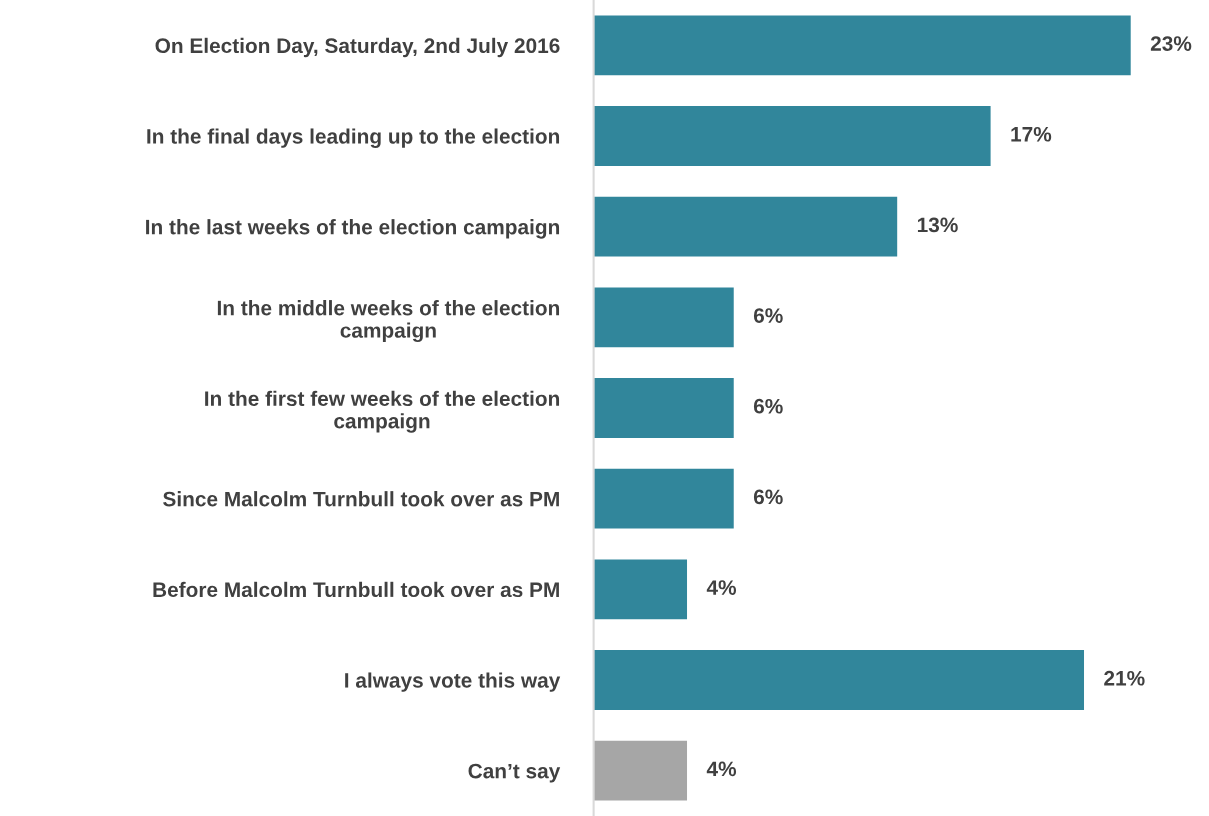  What do you see at coordinates (353, 138) in the screenshot?
I see `y-tick-label: In the final days leading up to the election` at bounding box center [353, 138].